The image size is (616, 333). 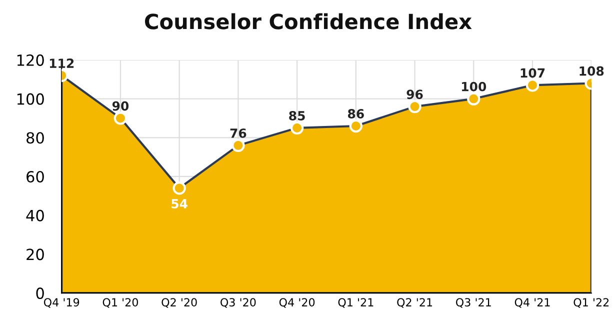 What do you see at coordinates (35, 254) in the screenshot?
I see `y-tick-label: 20` at bounding box center [35, 254].